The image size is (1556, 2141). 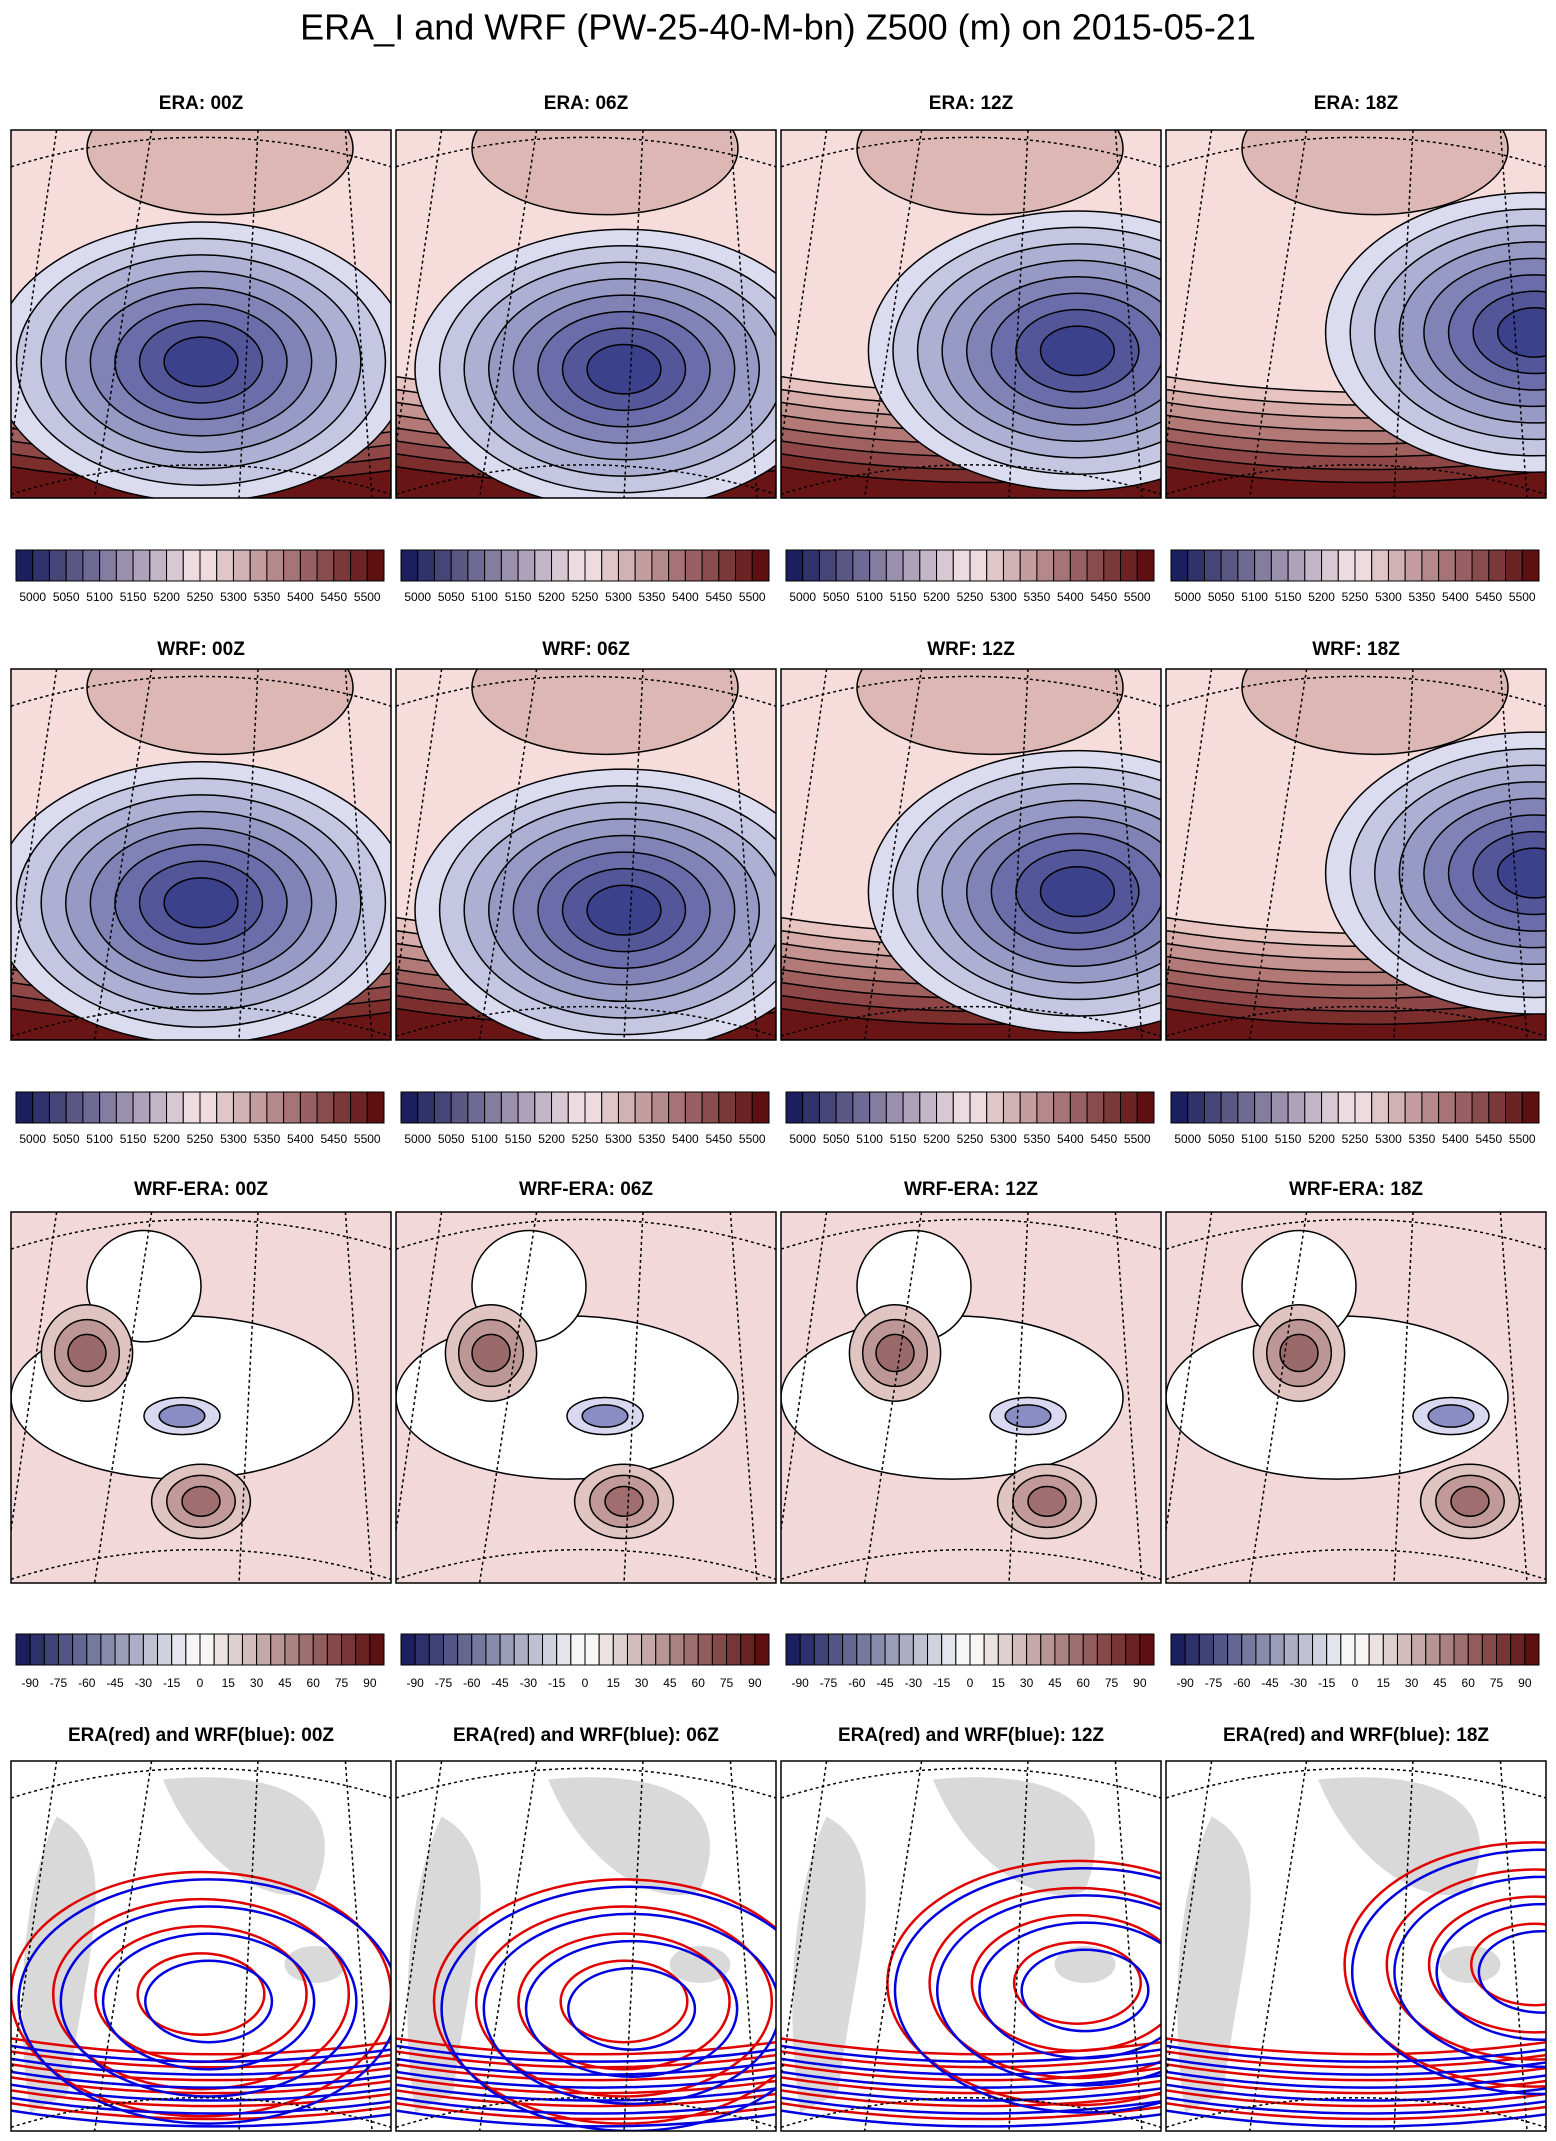 What do you see at coordinates (1455, 597) in the screenshot?
I see `colorbar-label: 5400` at bounding box center [1455, 597].